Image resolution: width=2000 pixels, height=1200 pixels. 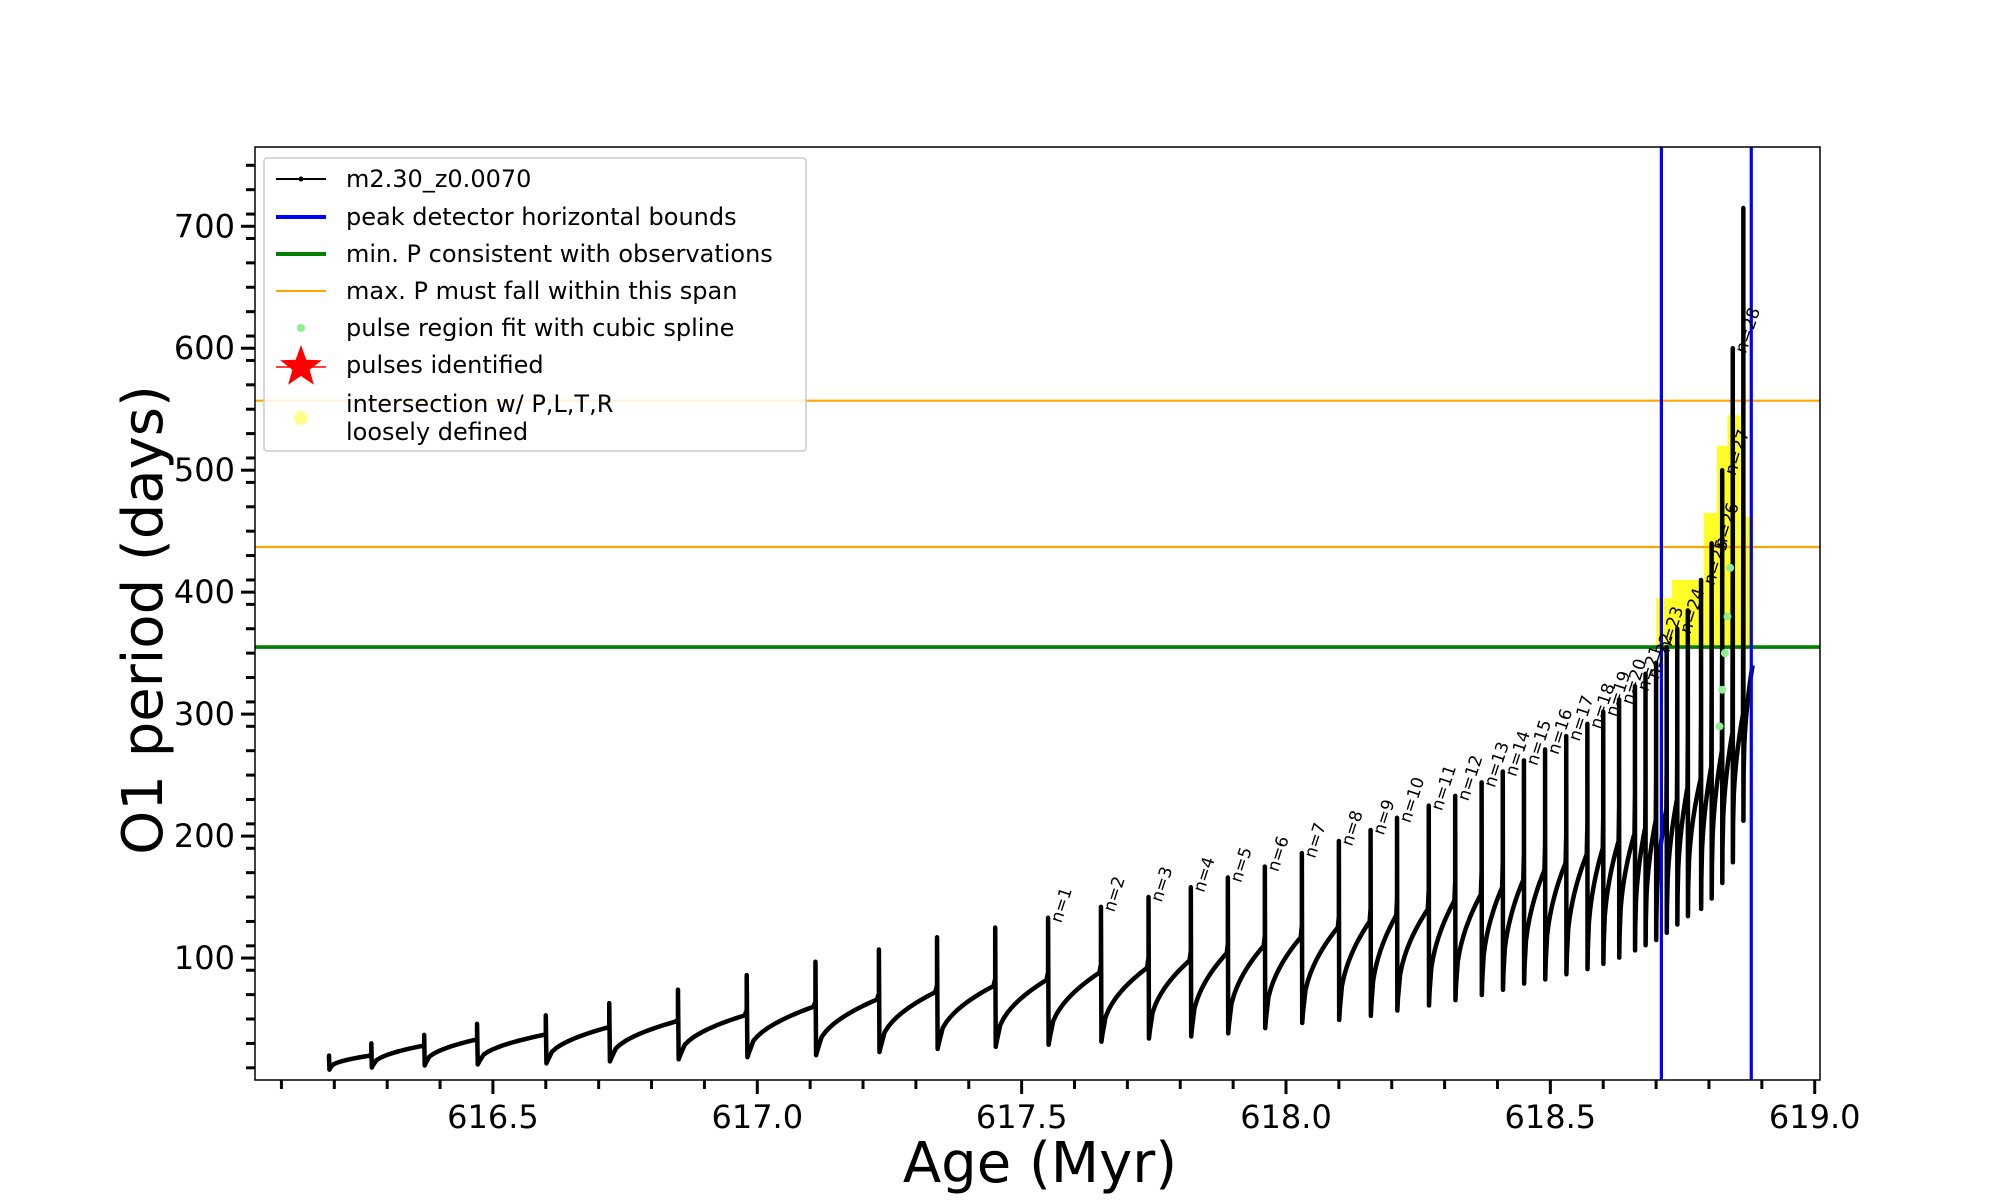 I want to click on y-tick-label: 100, so click(x=204, y=958).